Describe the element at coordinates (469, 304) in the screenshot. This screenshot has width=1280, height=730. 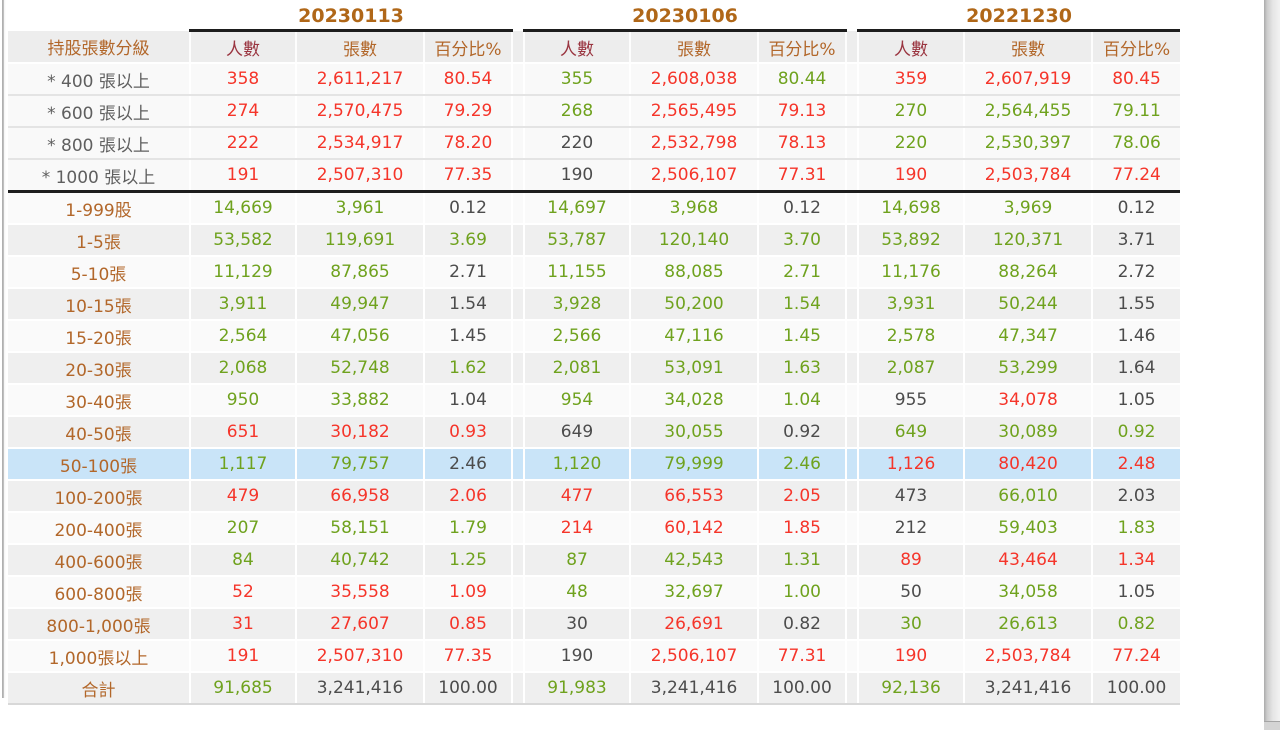
I see `cell-percent: 1.54` at that location.